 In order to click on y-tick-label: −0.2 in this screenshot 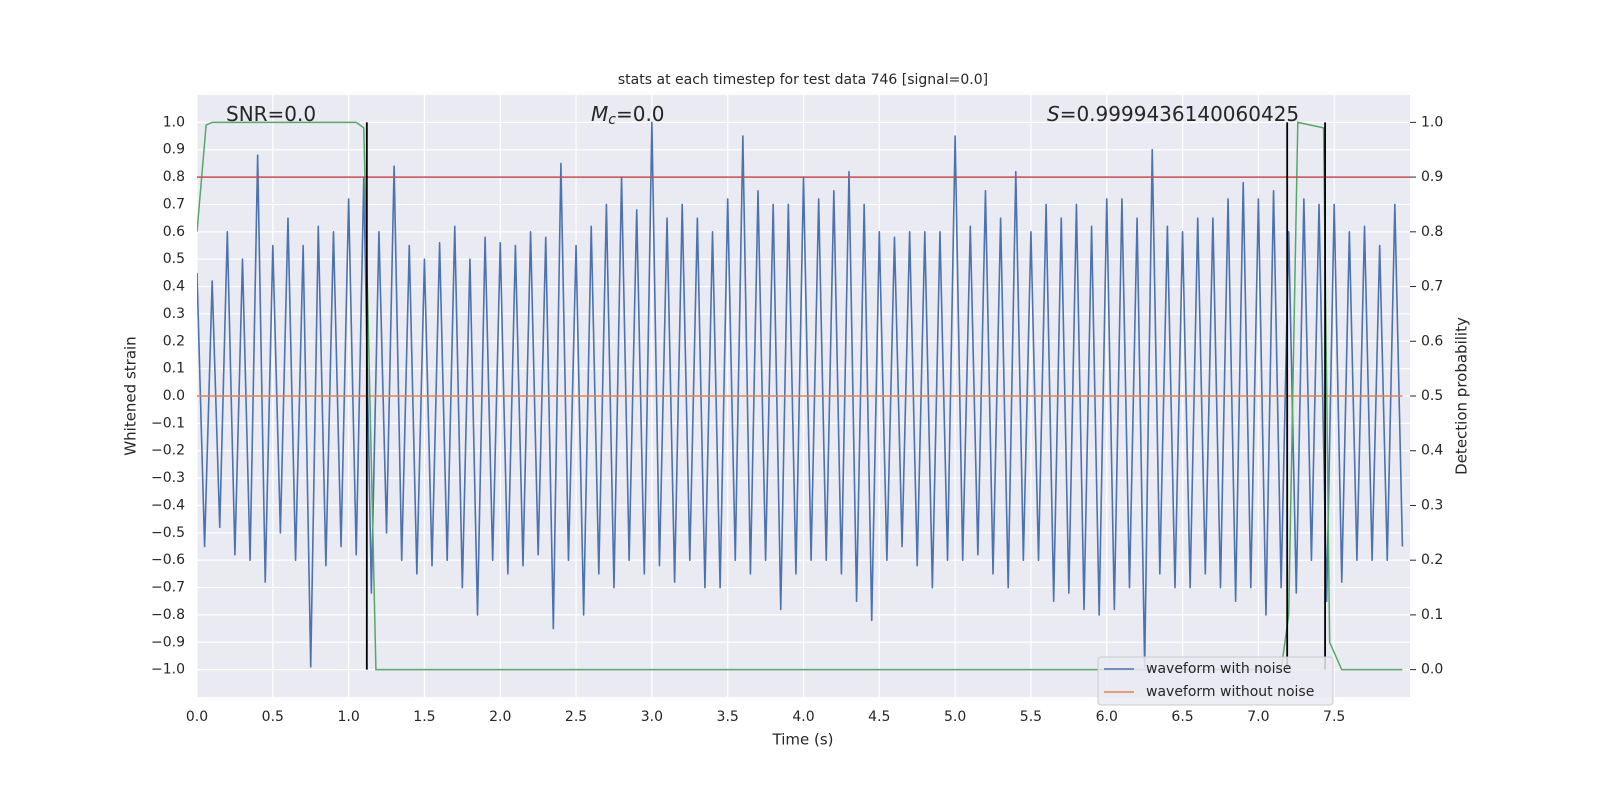, I will do `click(168, 451)`.